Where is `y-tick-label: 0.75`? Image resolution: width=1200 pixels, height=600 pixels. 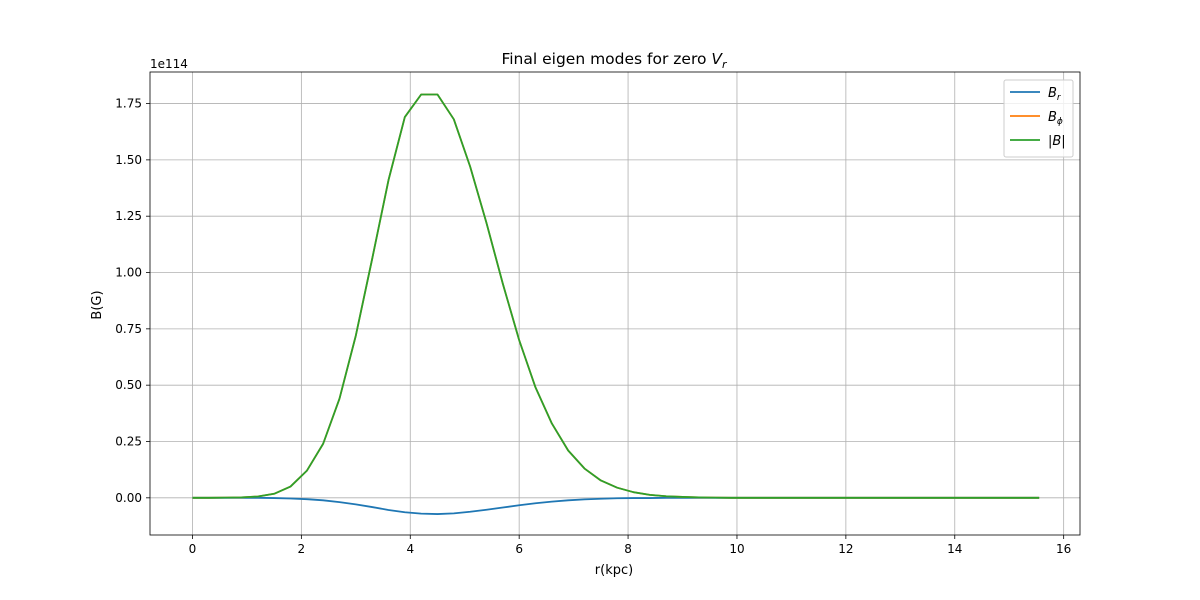
y-tick-label: 0.75 is located at coordinates (128, 329).